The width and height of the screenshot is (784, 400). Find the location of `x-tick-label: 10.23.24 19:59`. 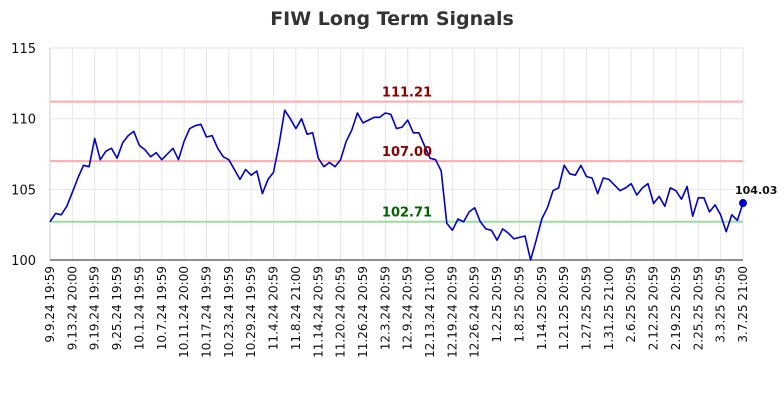

x-tick-label: 10.23.24 19:59 is located at coordinates (229, 312).